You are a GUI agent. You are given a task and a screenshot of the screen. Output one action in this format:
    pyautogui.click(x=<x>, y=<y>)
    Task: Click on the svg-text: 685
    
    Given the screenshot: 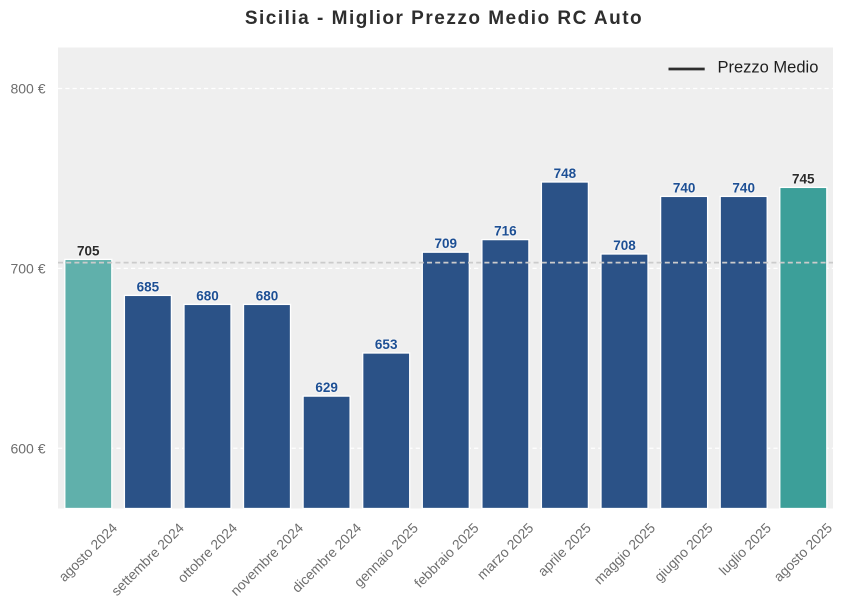 What is the action you would take?
    pyautogui.click(x=148, y=286)
    